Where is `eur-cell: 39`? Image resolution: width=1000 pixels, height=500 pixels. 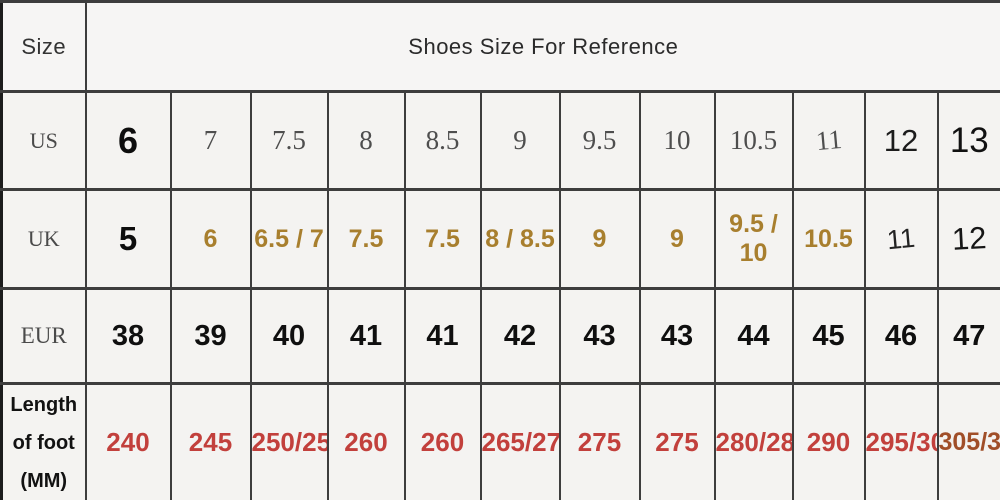 eur-cell: 39 is located at coordinates (210, 336).